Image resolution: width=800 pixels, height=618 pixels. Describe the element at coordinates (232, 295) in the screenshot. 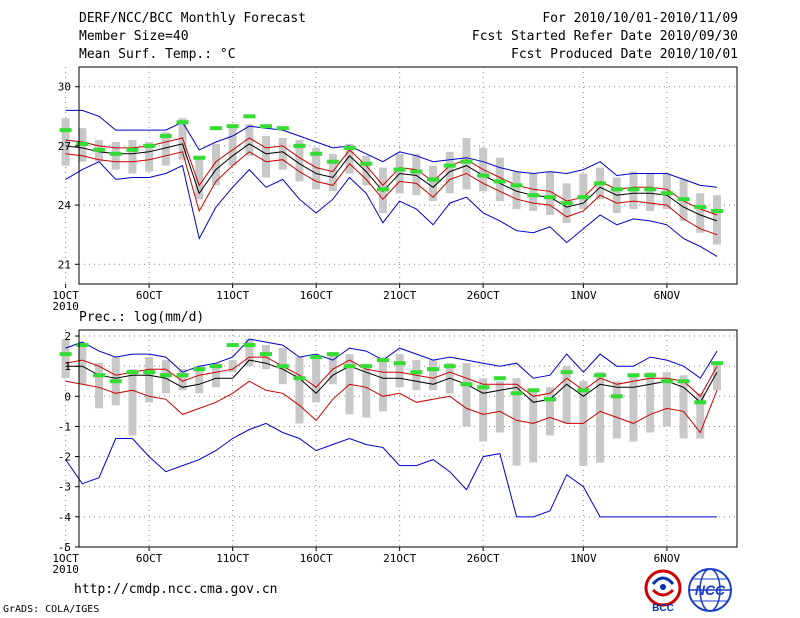

I see `x-tick-label: 11OCT` at that location.